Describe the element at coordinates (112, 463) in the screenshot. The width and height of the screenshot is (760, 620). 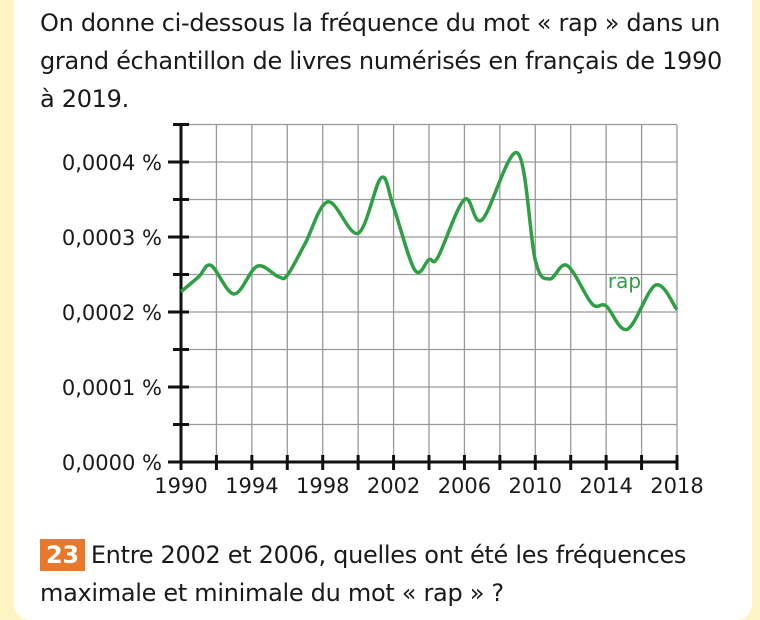
I see `y-tick-label: 0,0000 %` at that location.